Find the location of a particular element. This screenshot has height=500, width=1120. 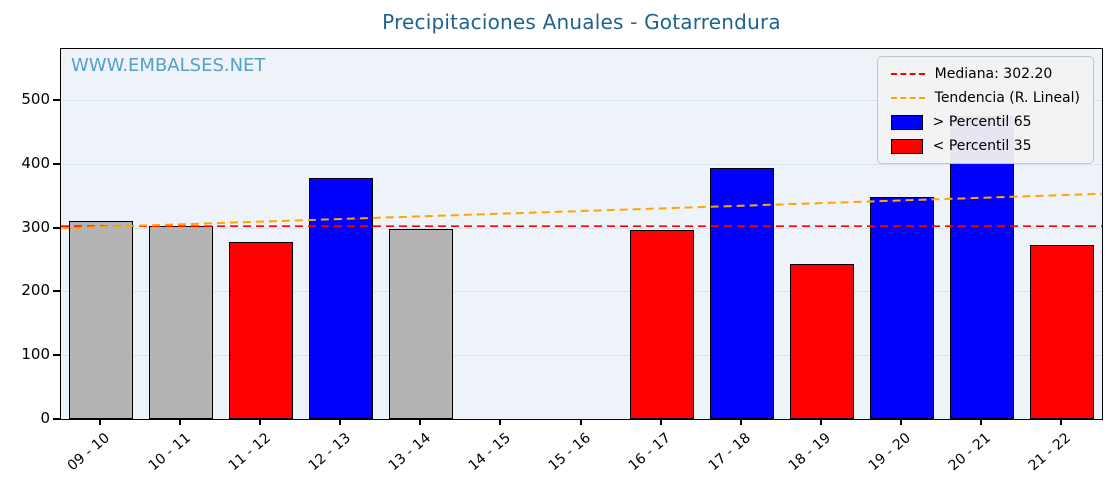

trend-line is located at coordinates (581, 211).